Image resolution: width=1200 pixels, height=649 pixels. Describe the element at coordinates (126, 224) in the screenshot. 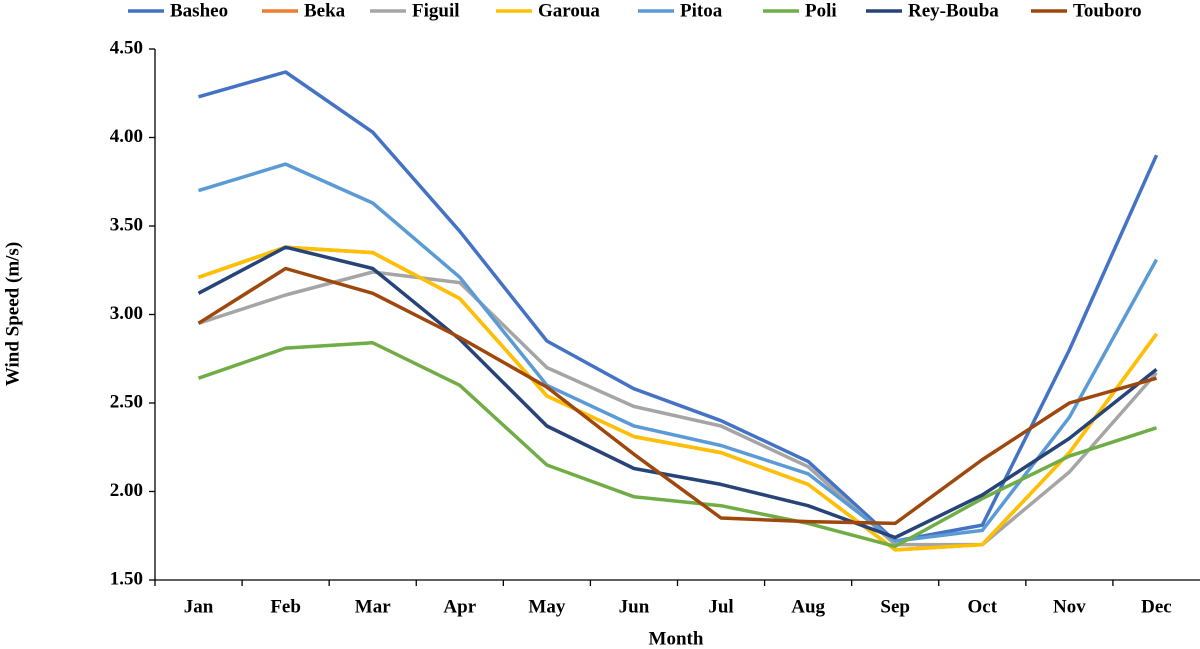

I see `y-tick-label: 3.50` at that location.